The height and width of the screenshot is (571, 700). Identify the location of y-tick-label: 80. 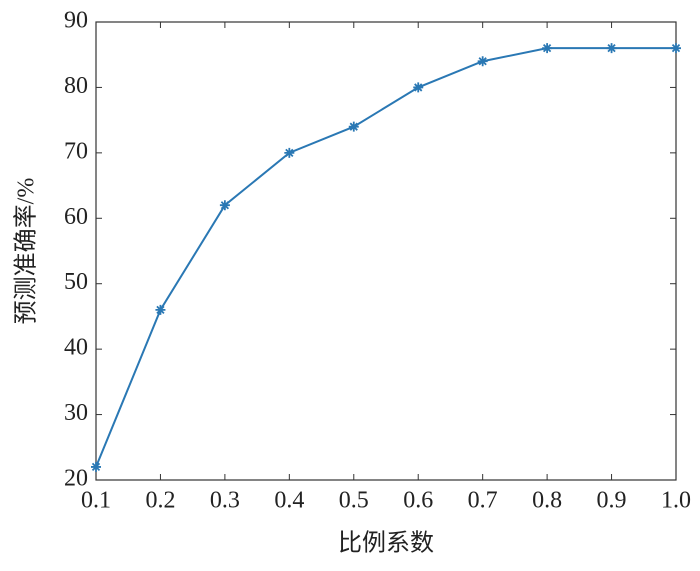
(76, 86).